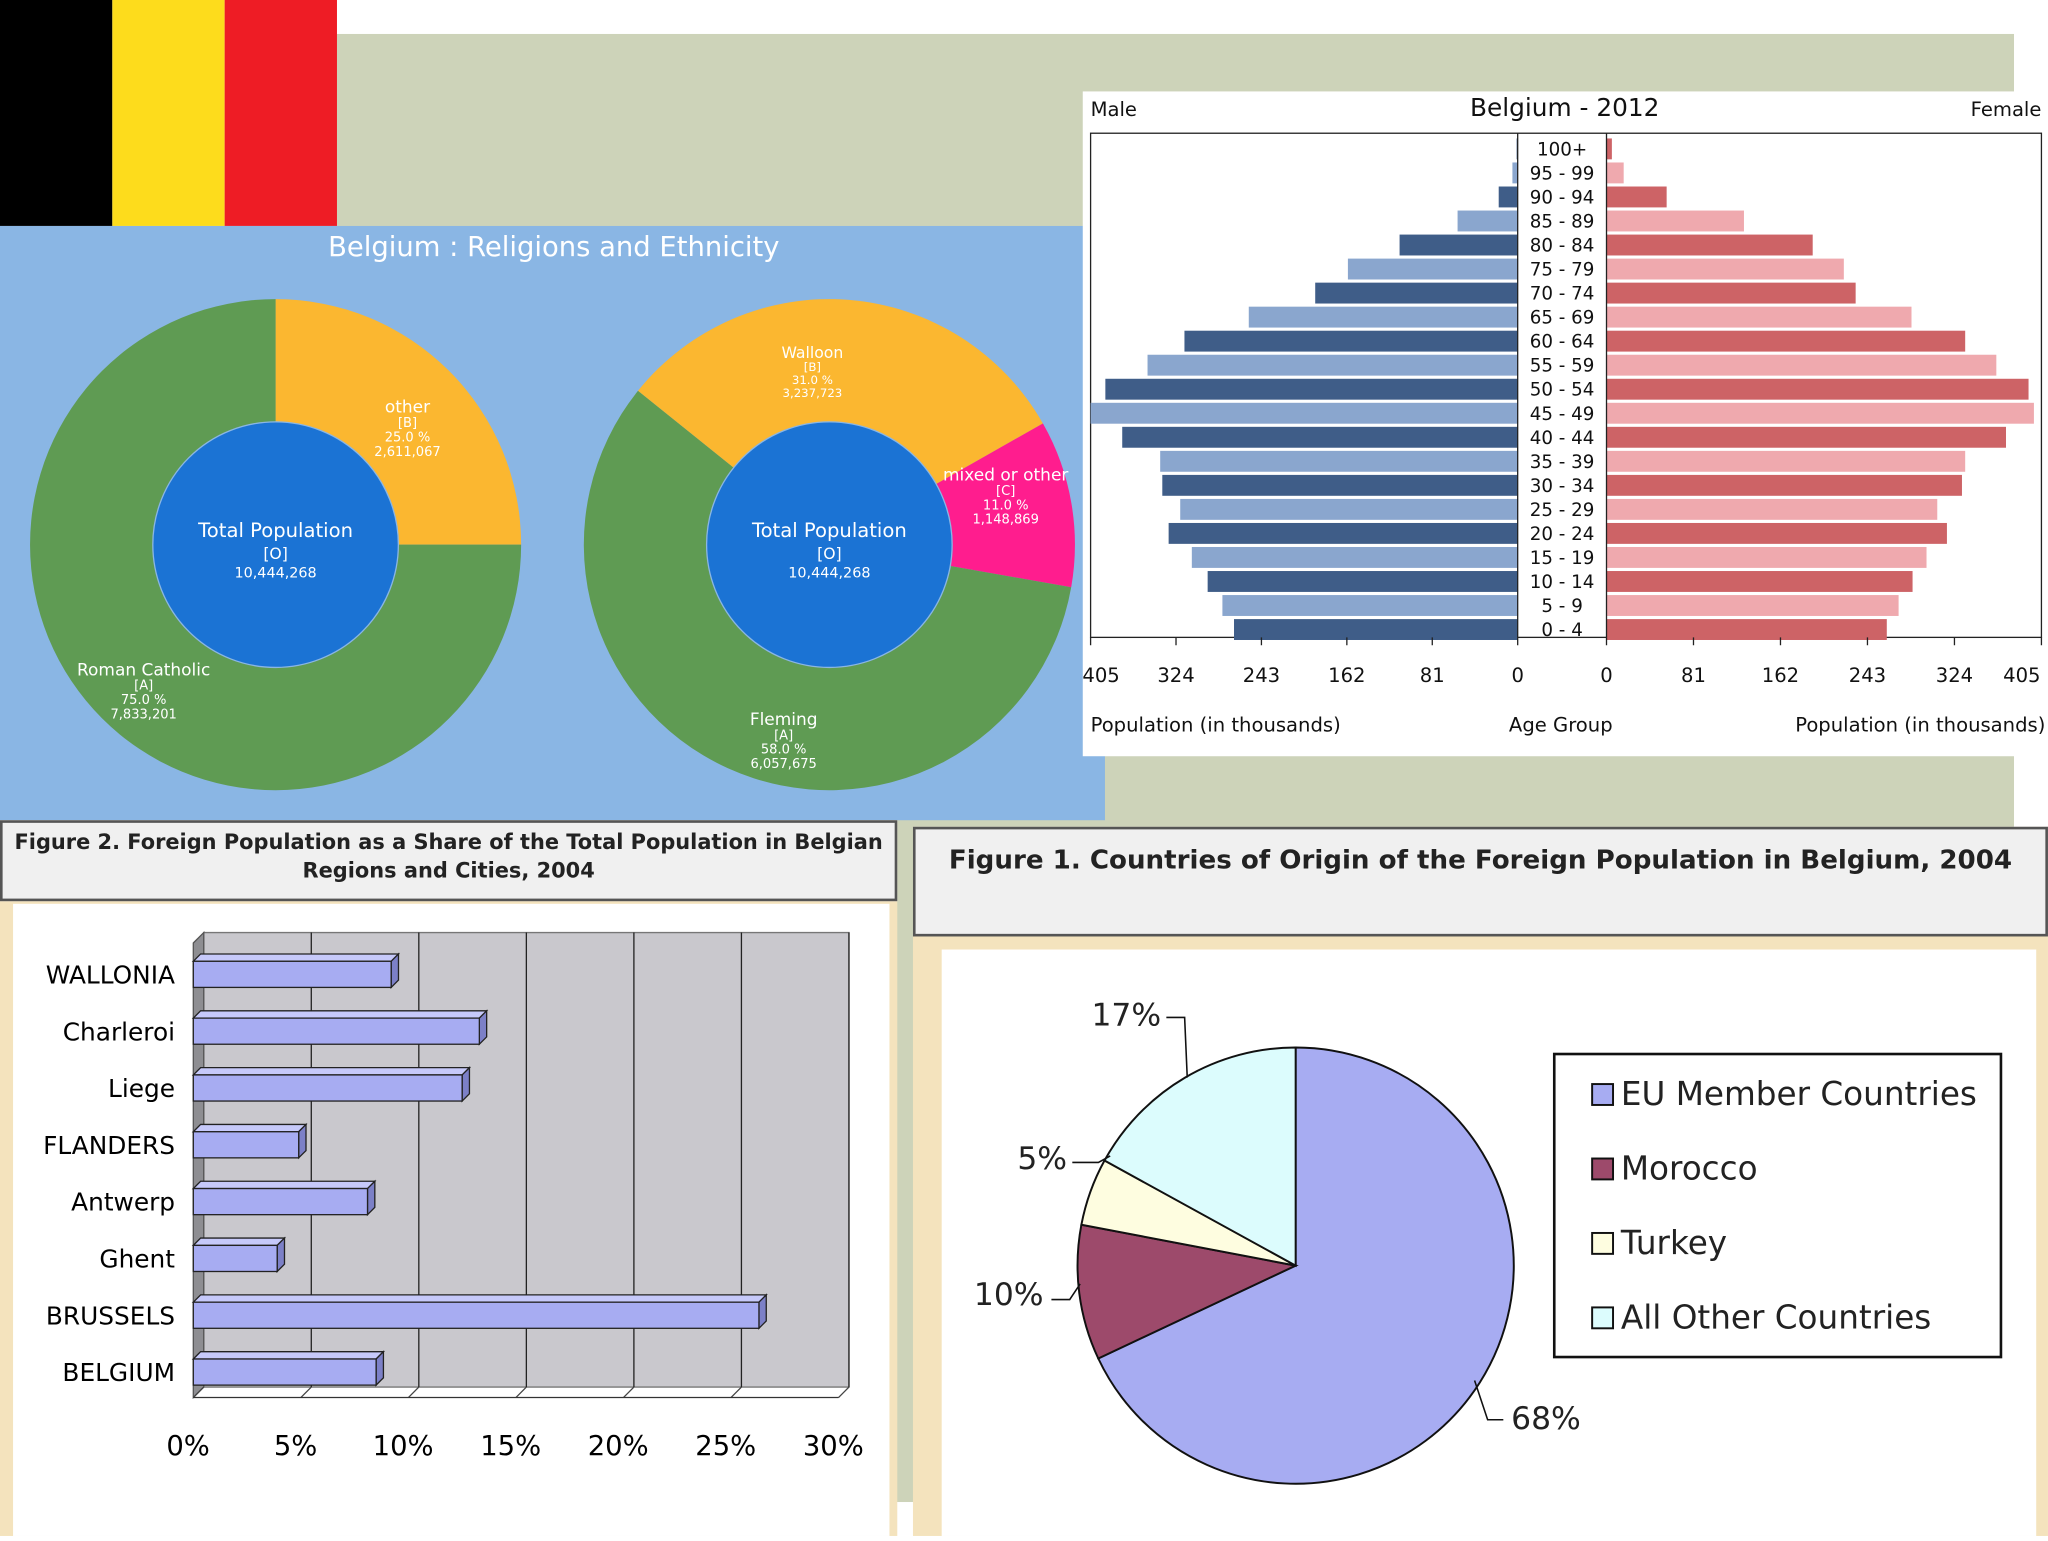 Image resolution: width=2048 pixels, height=1541 pixels. Describe the element at coordinates (1561, 606) in the screenshot. I see `pyramid-age-label: 5 - 9` at that location.